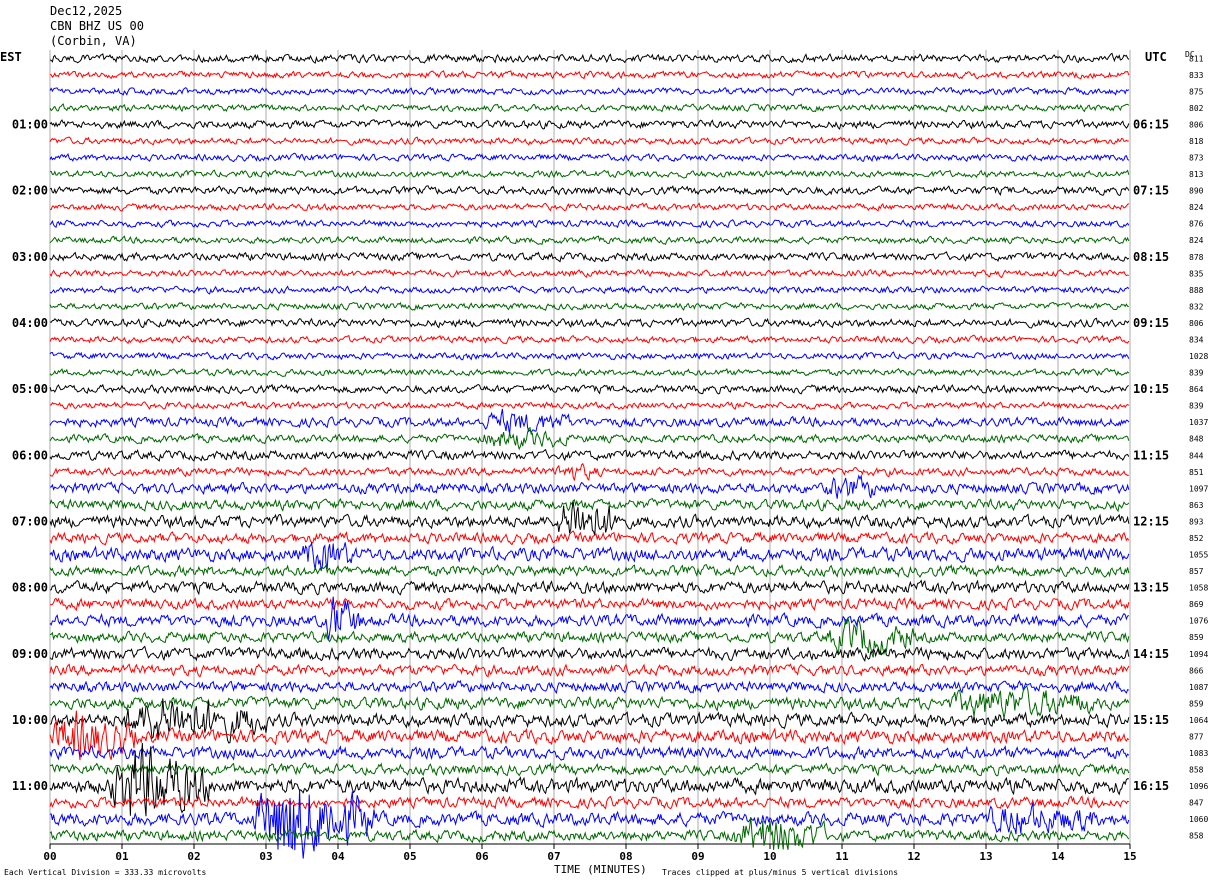 The width and height of the screenshot is (1210, 886). I want to click on left-time-label: 08:00, so click(30, 588).